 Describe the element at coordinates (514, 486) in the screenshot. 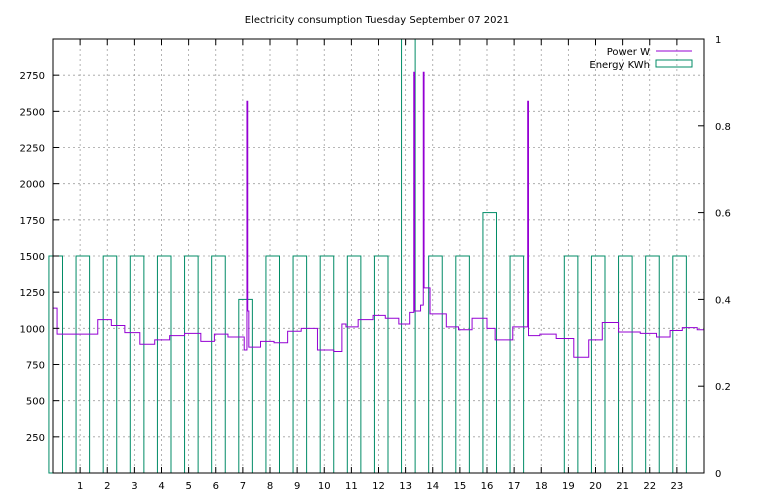

I see `x-tick-label: 17` at that location.